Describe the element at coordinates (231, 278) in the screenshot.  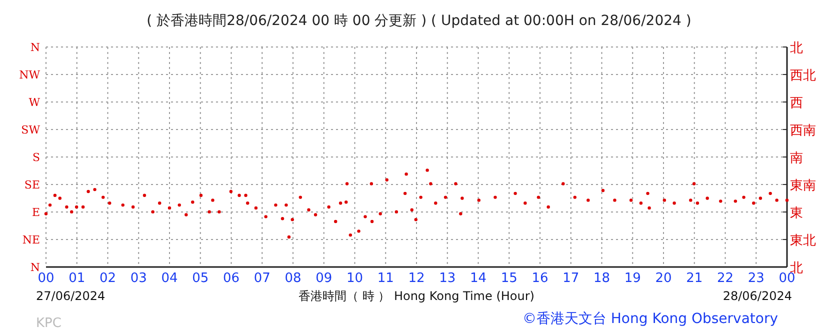
I see `x-tick-label: 06` at that location.